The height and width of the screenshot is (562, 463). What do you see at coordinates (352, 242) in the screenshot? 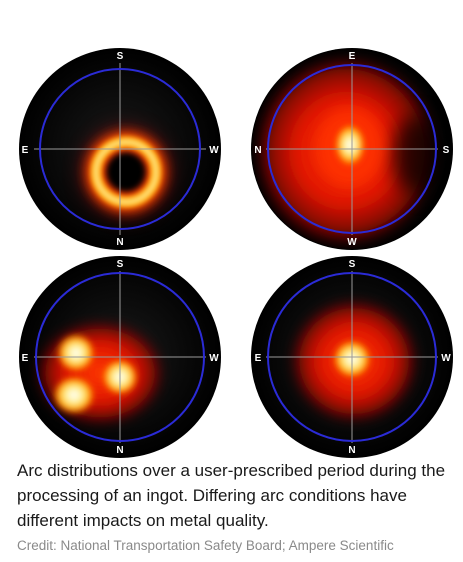
I see `compass-bottom: W` at bounding box center [352, 242].